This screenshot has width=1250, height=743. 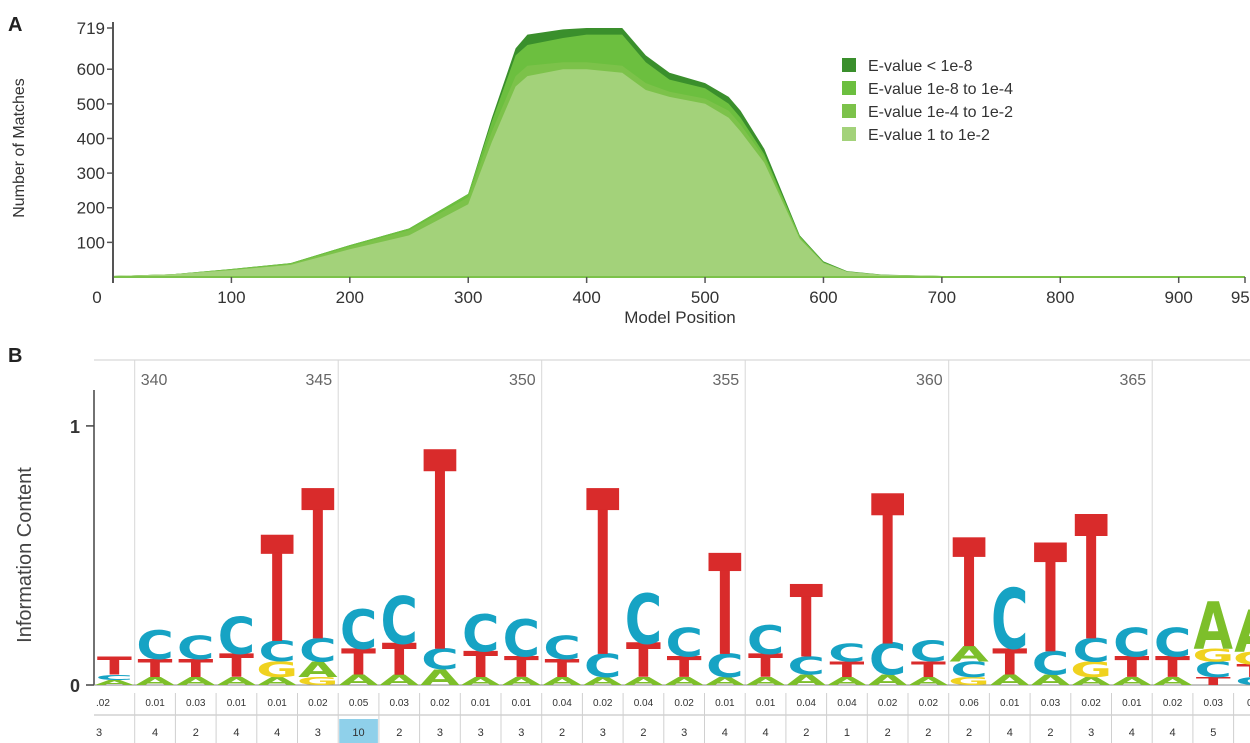 I want to click on position-label: 345, so click(x=318, y=380).